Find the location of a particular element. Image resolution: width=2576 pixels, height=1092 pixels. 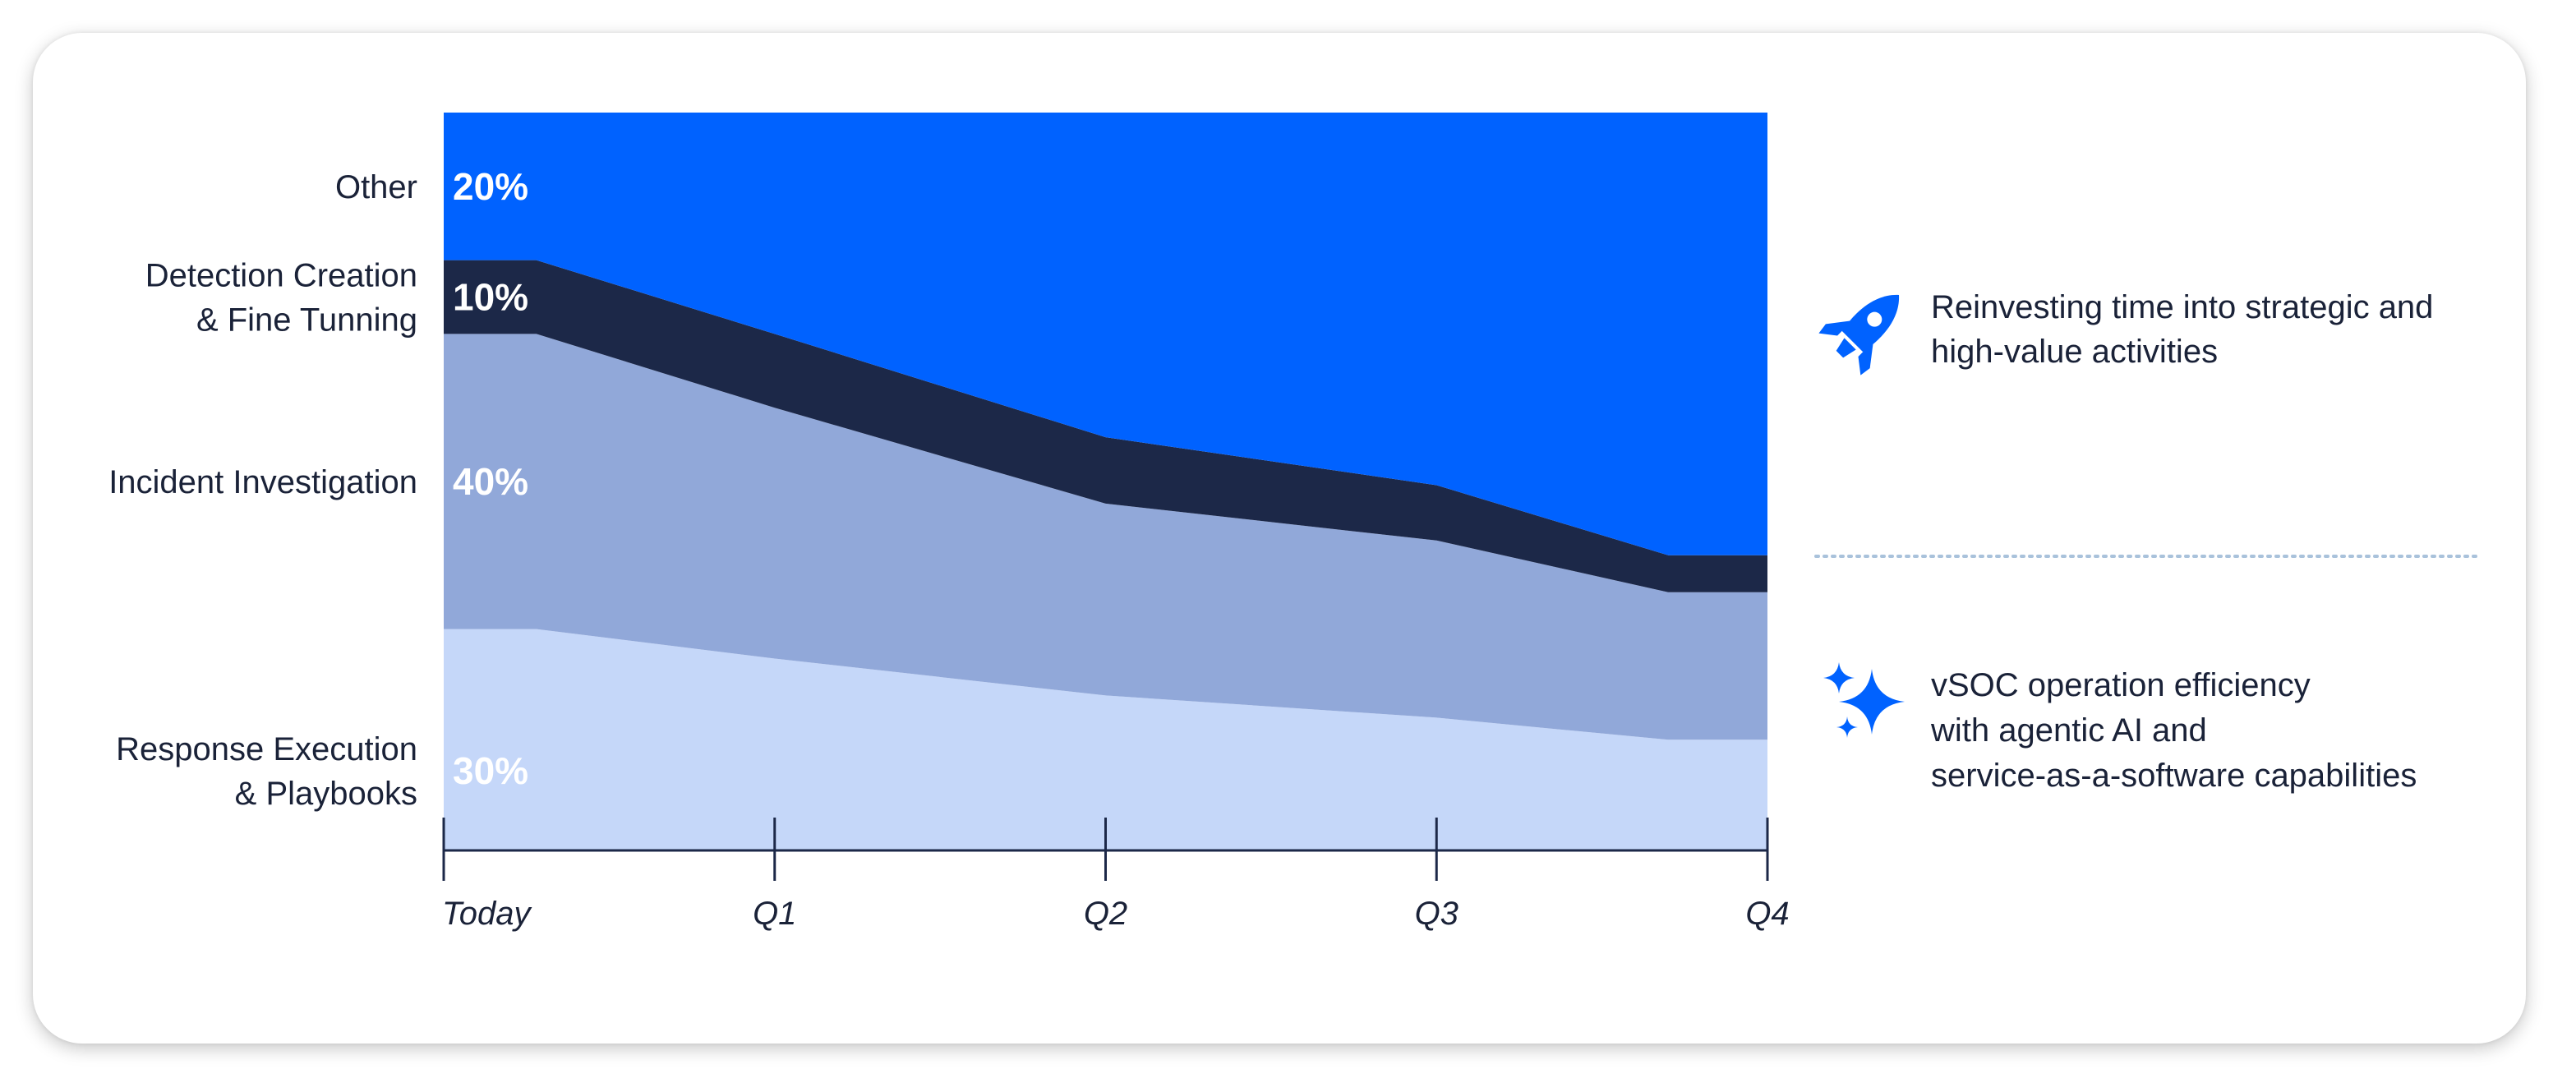

percent-label: 10% is located at coordinates (490, 297).